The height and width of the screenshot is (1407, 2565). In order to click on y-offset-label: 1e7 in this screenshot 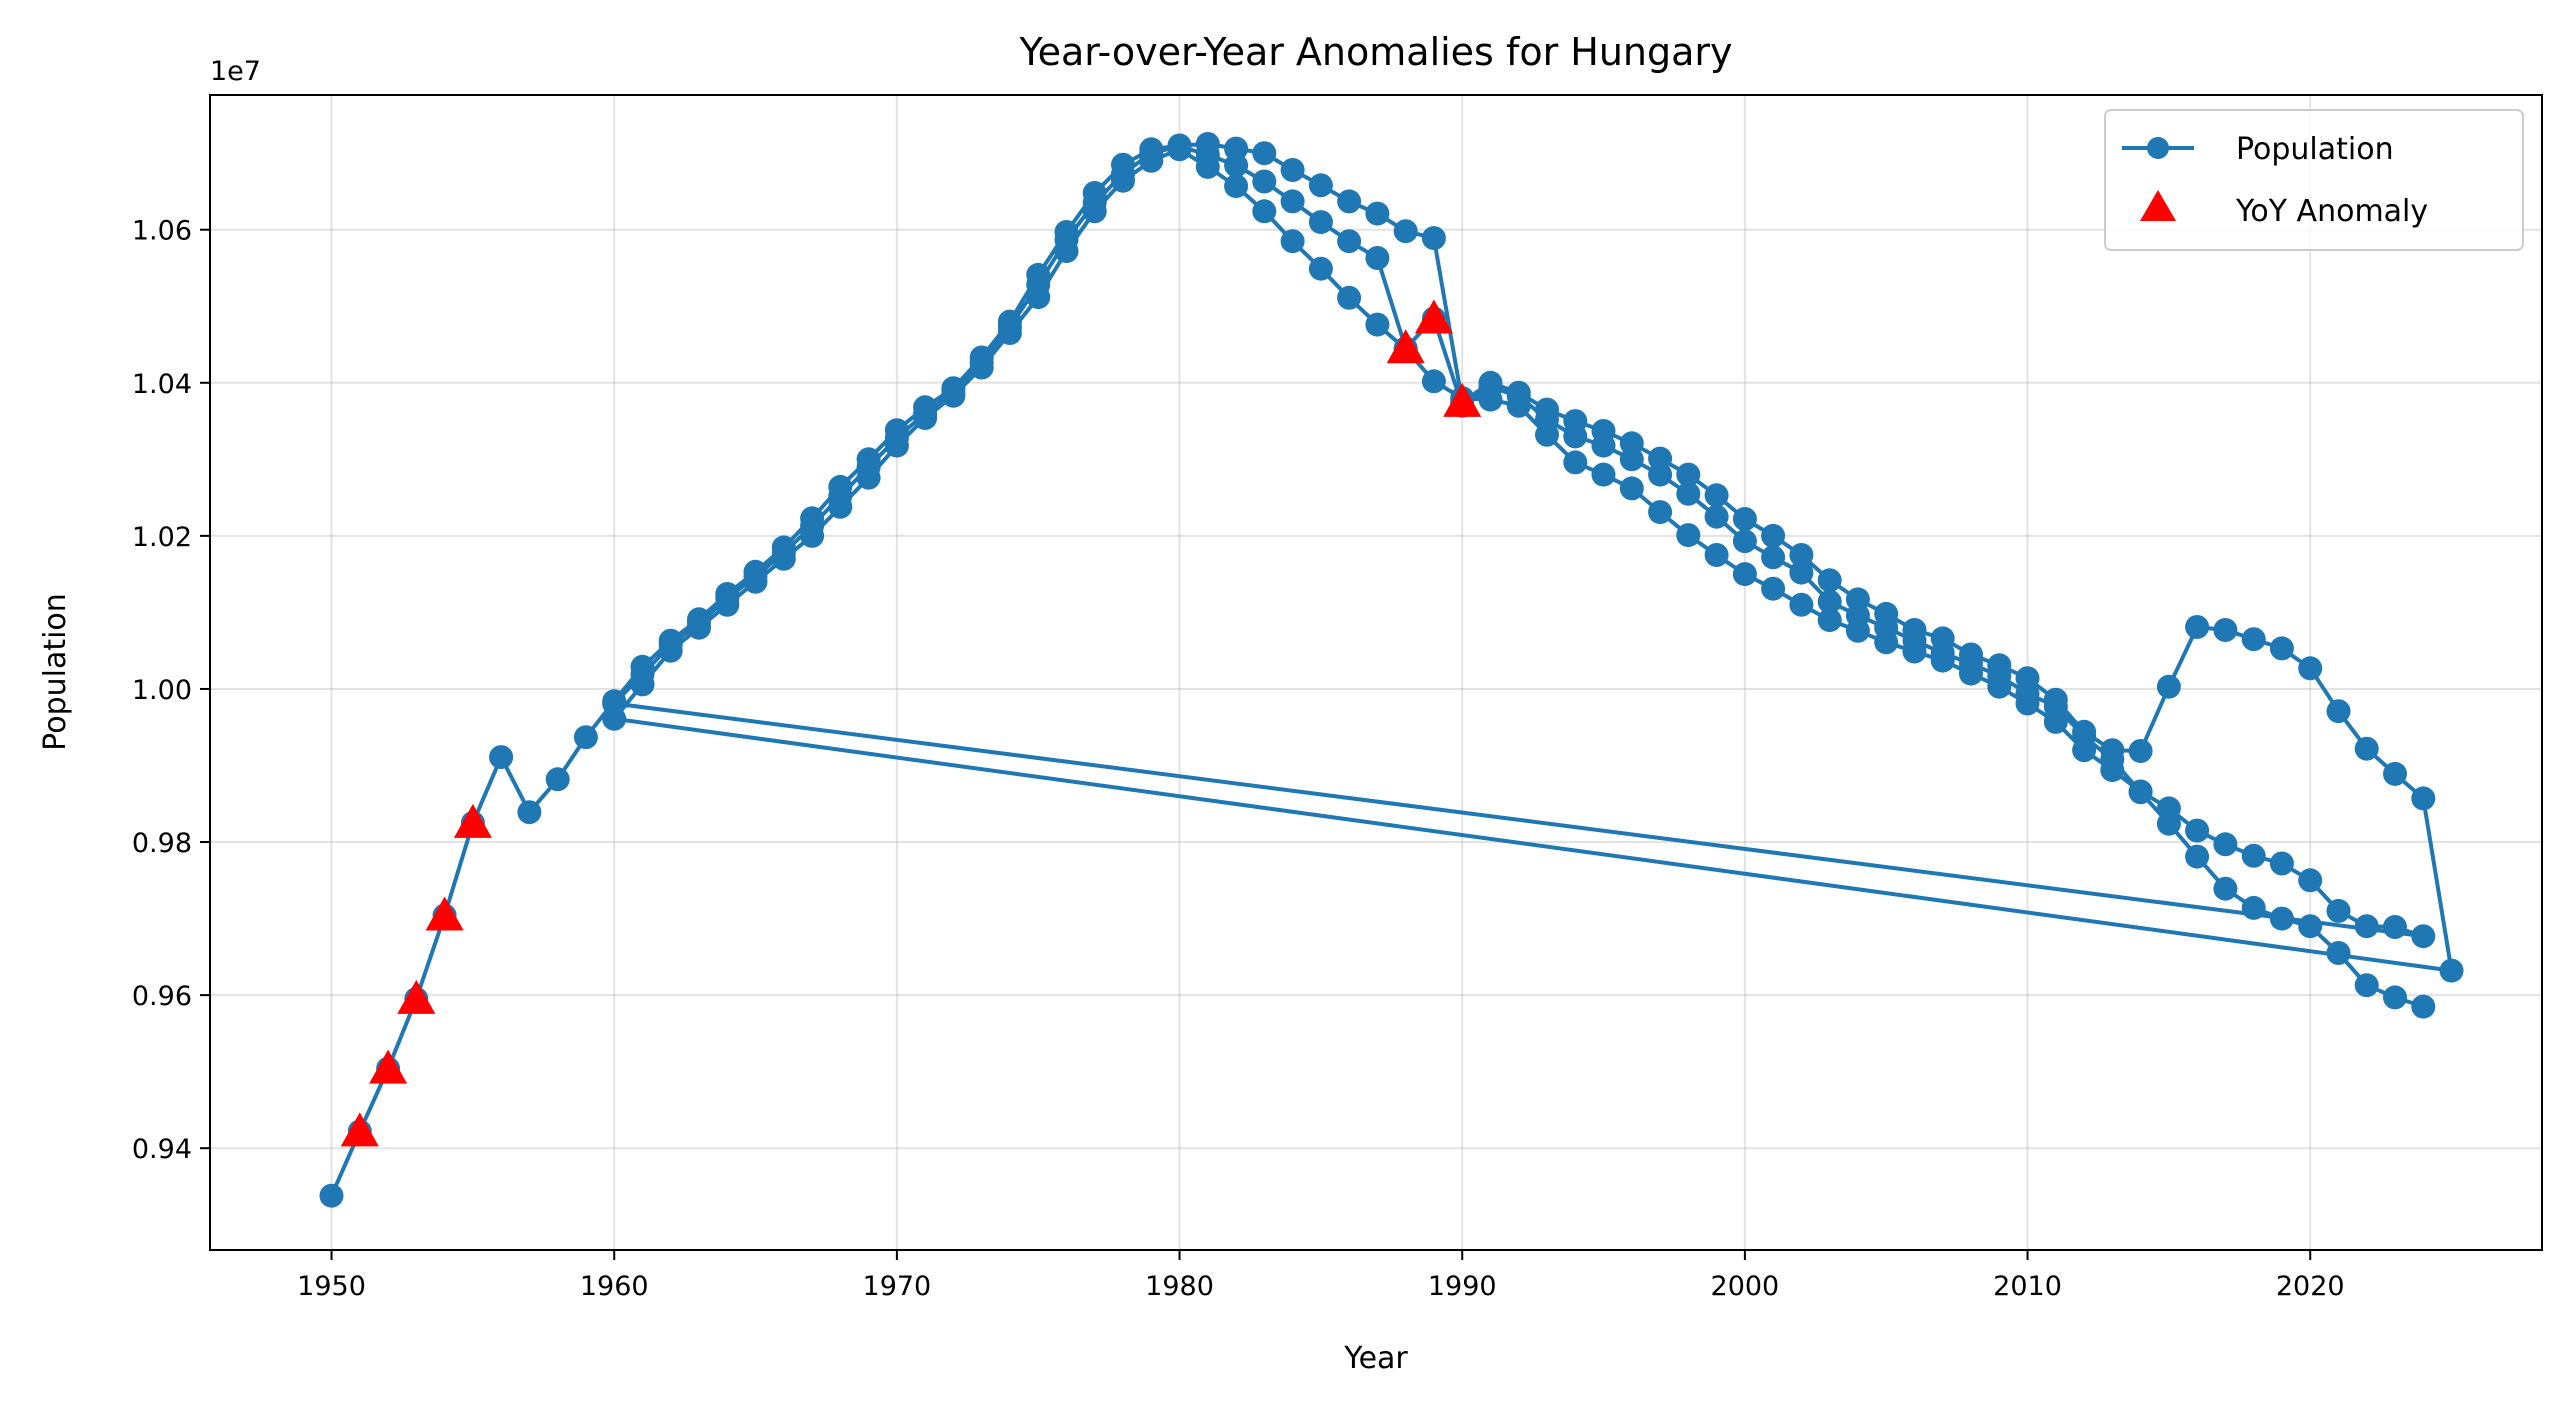, I will do `click(235, 71)`.